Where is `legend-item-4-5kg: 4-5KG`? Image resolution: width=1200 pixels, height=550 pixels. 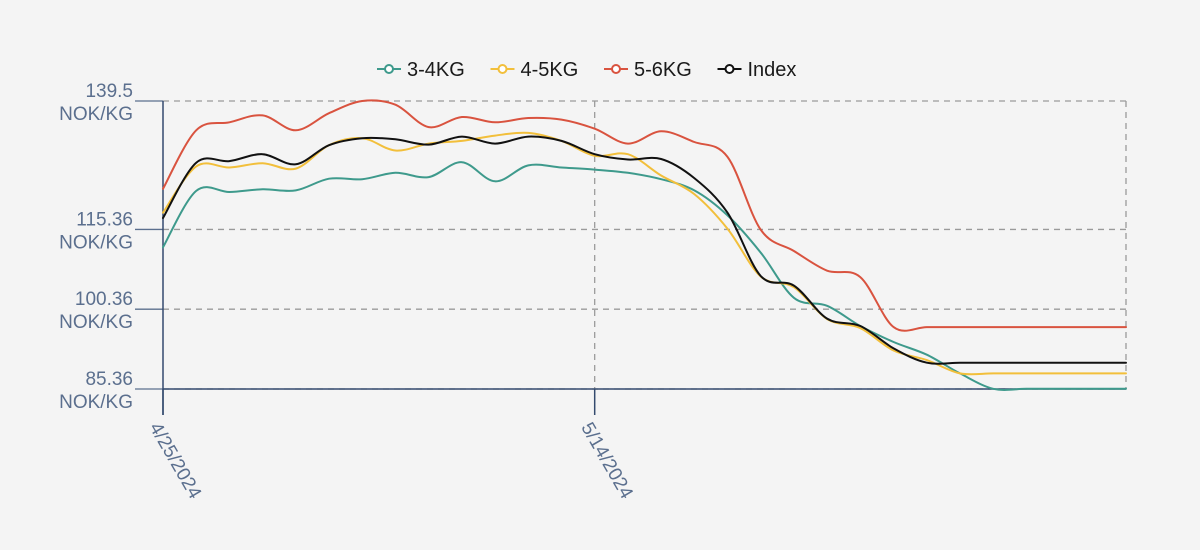 legend-item-4-5kg: 4-5KG is located at coordinates (534, 70).